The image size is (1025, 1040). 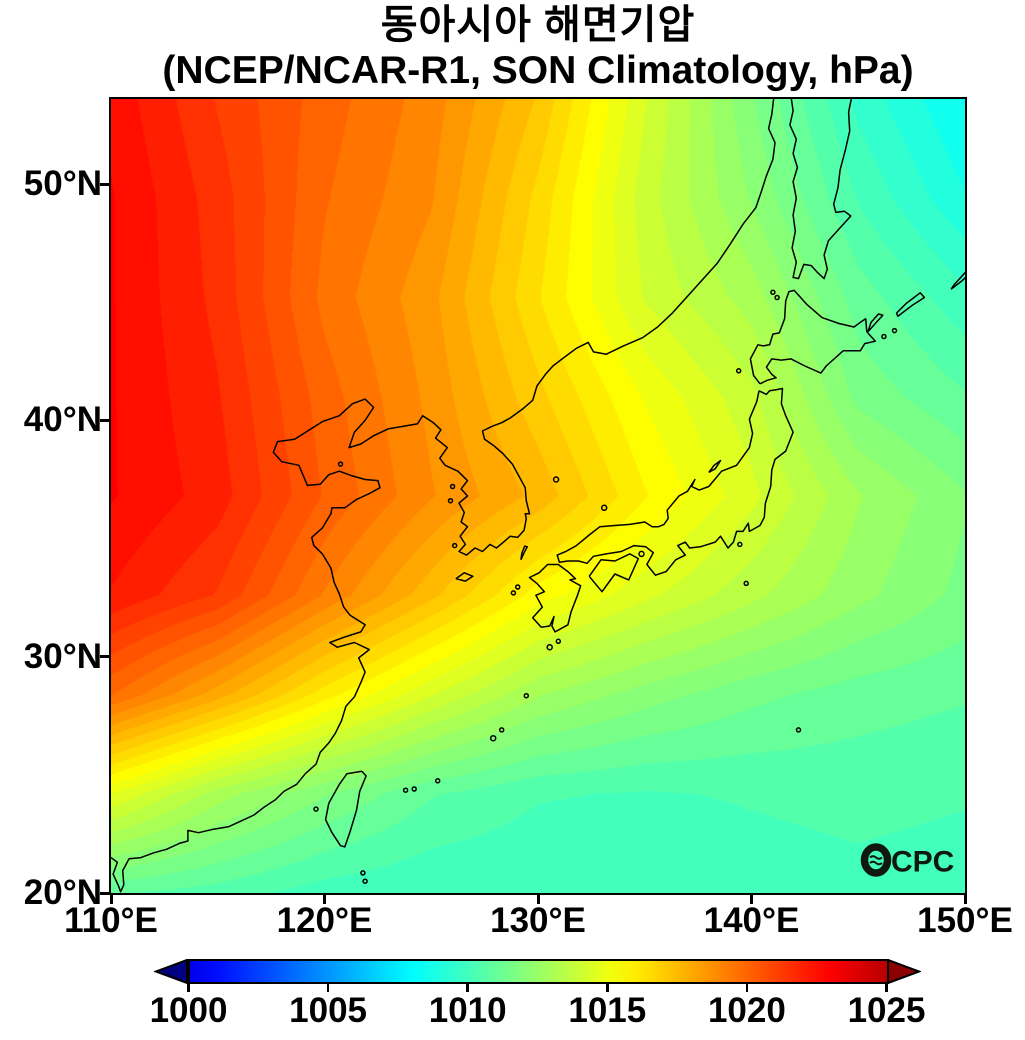 What do you see at coordinates (607, 1010) in the screenshot?
I see `colorbar-tick-label: 1015` at bounding box center [607, 1010].